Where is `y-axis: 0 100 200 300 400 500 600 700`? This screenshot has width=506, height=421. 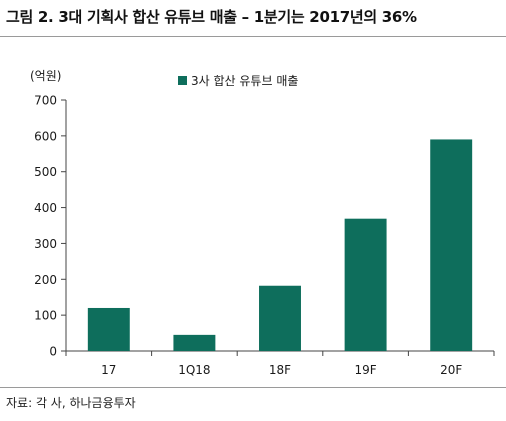
y-axis: 0 100 200 300 400 500 600 700 is located at coordinates (50, 226).